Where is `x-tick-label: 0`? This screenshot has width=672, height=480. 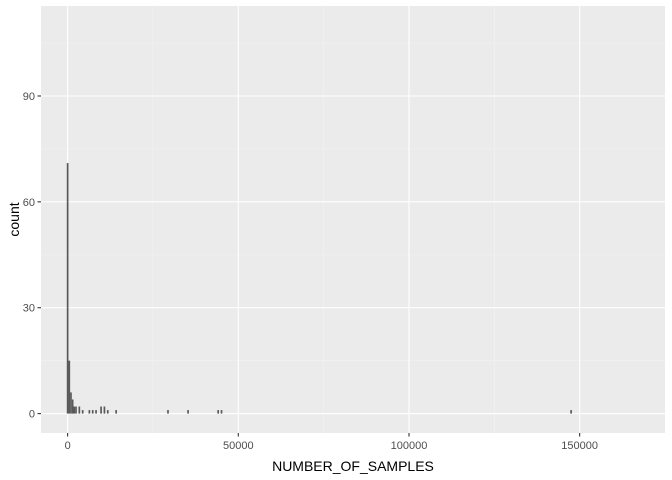
x-tick-label: 0 is located at coordinates (68, 446).